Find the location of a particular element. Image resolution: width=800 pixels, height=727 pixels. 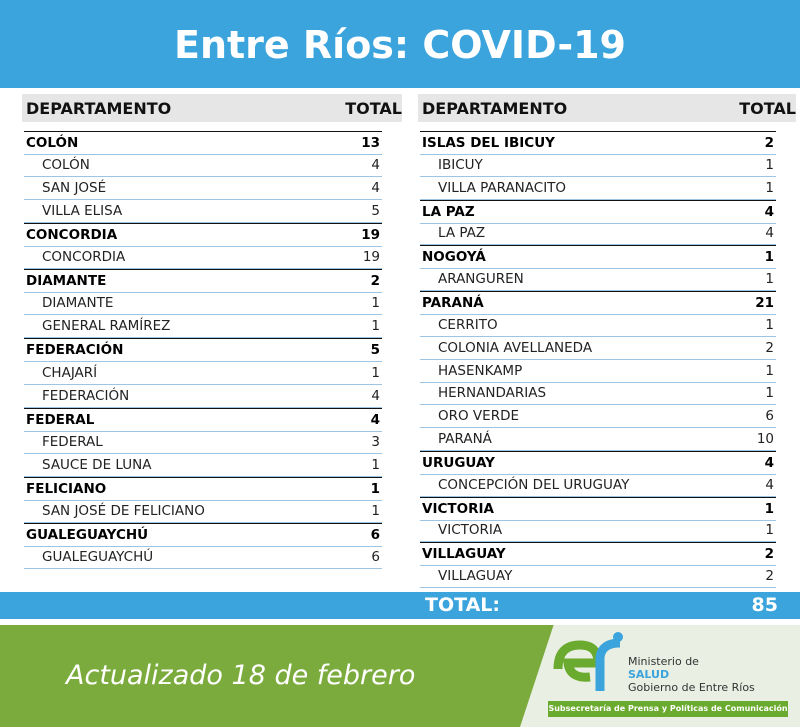

locality-name: IBICUY is located at coordinates (460, 164).